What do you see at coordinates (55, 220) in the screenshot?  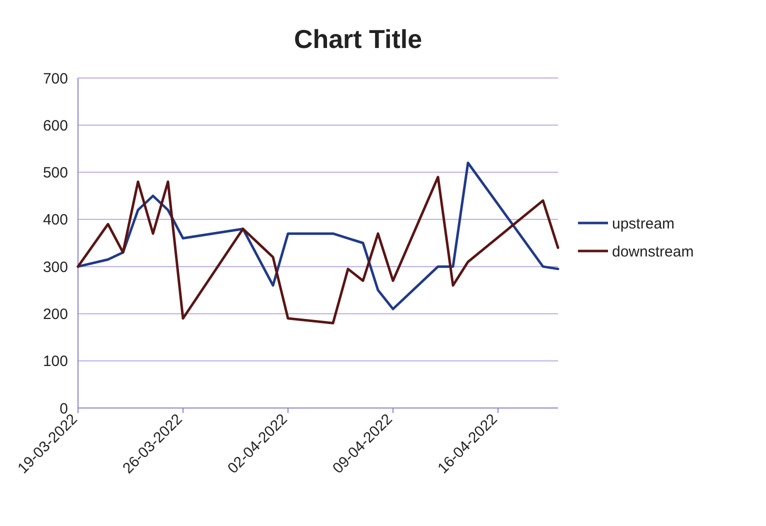 I see `y-tick-label: 400` at bounding box center [55, 220].